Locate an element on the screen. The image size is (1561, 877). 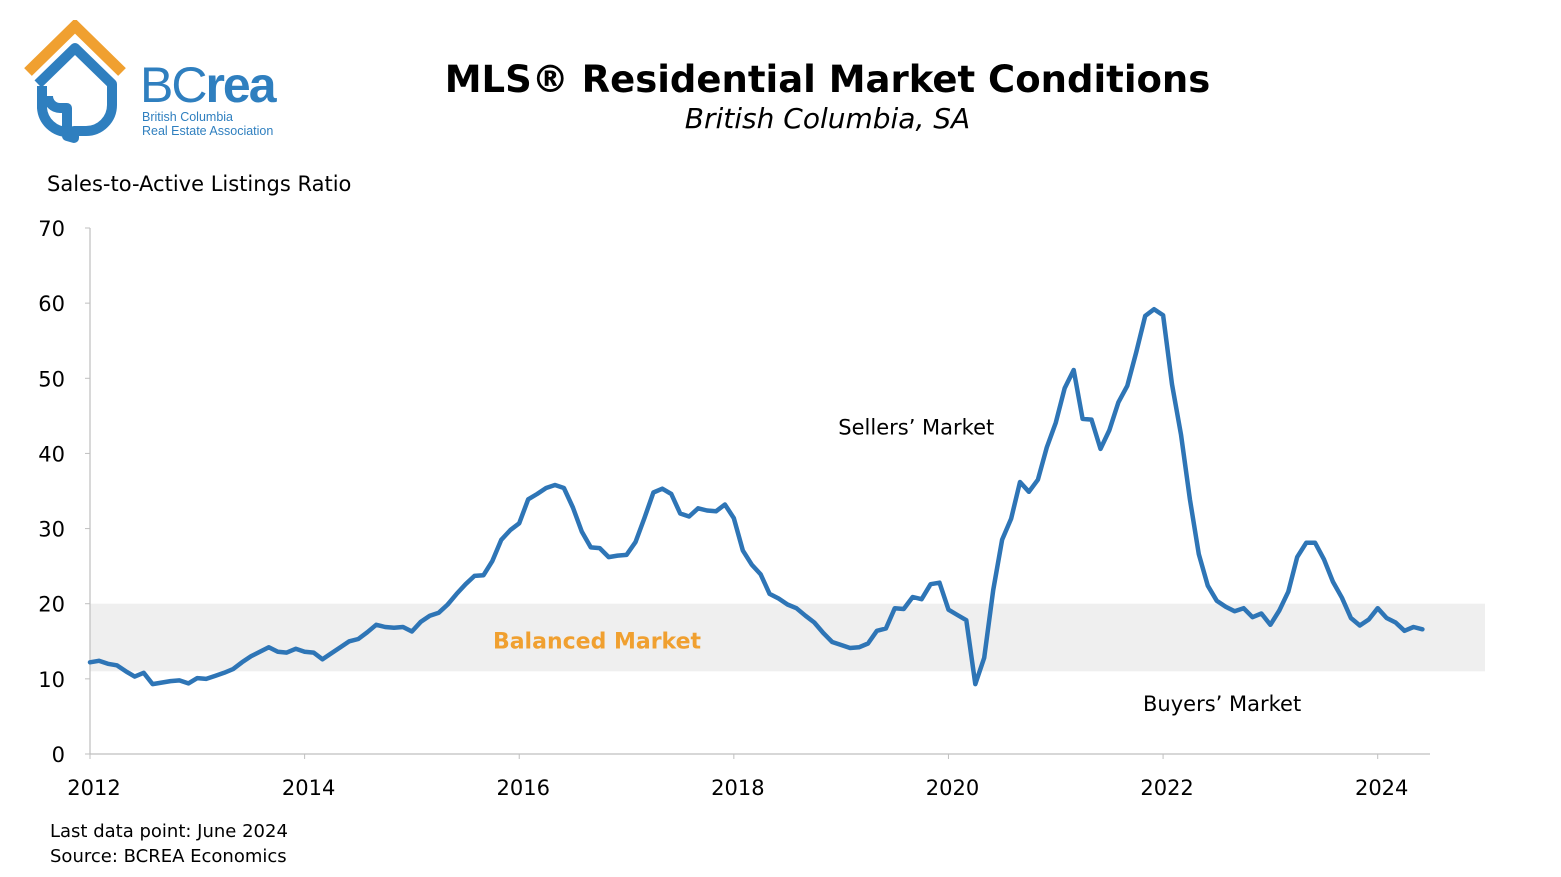
market-annotation: Buyers’ Market is located at coordinates (1222, 704).